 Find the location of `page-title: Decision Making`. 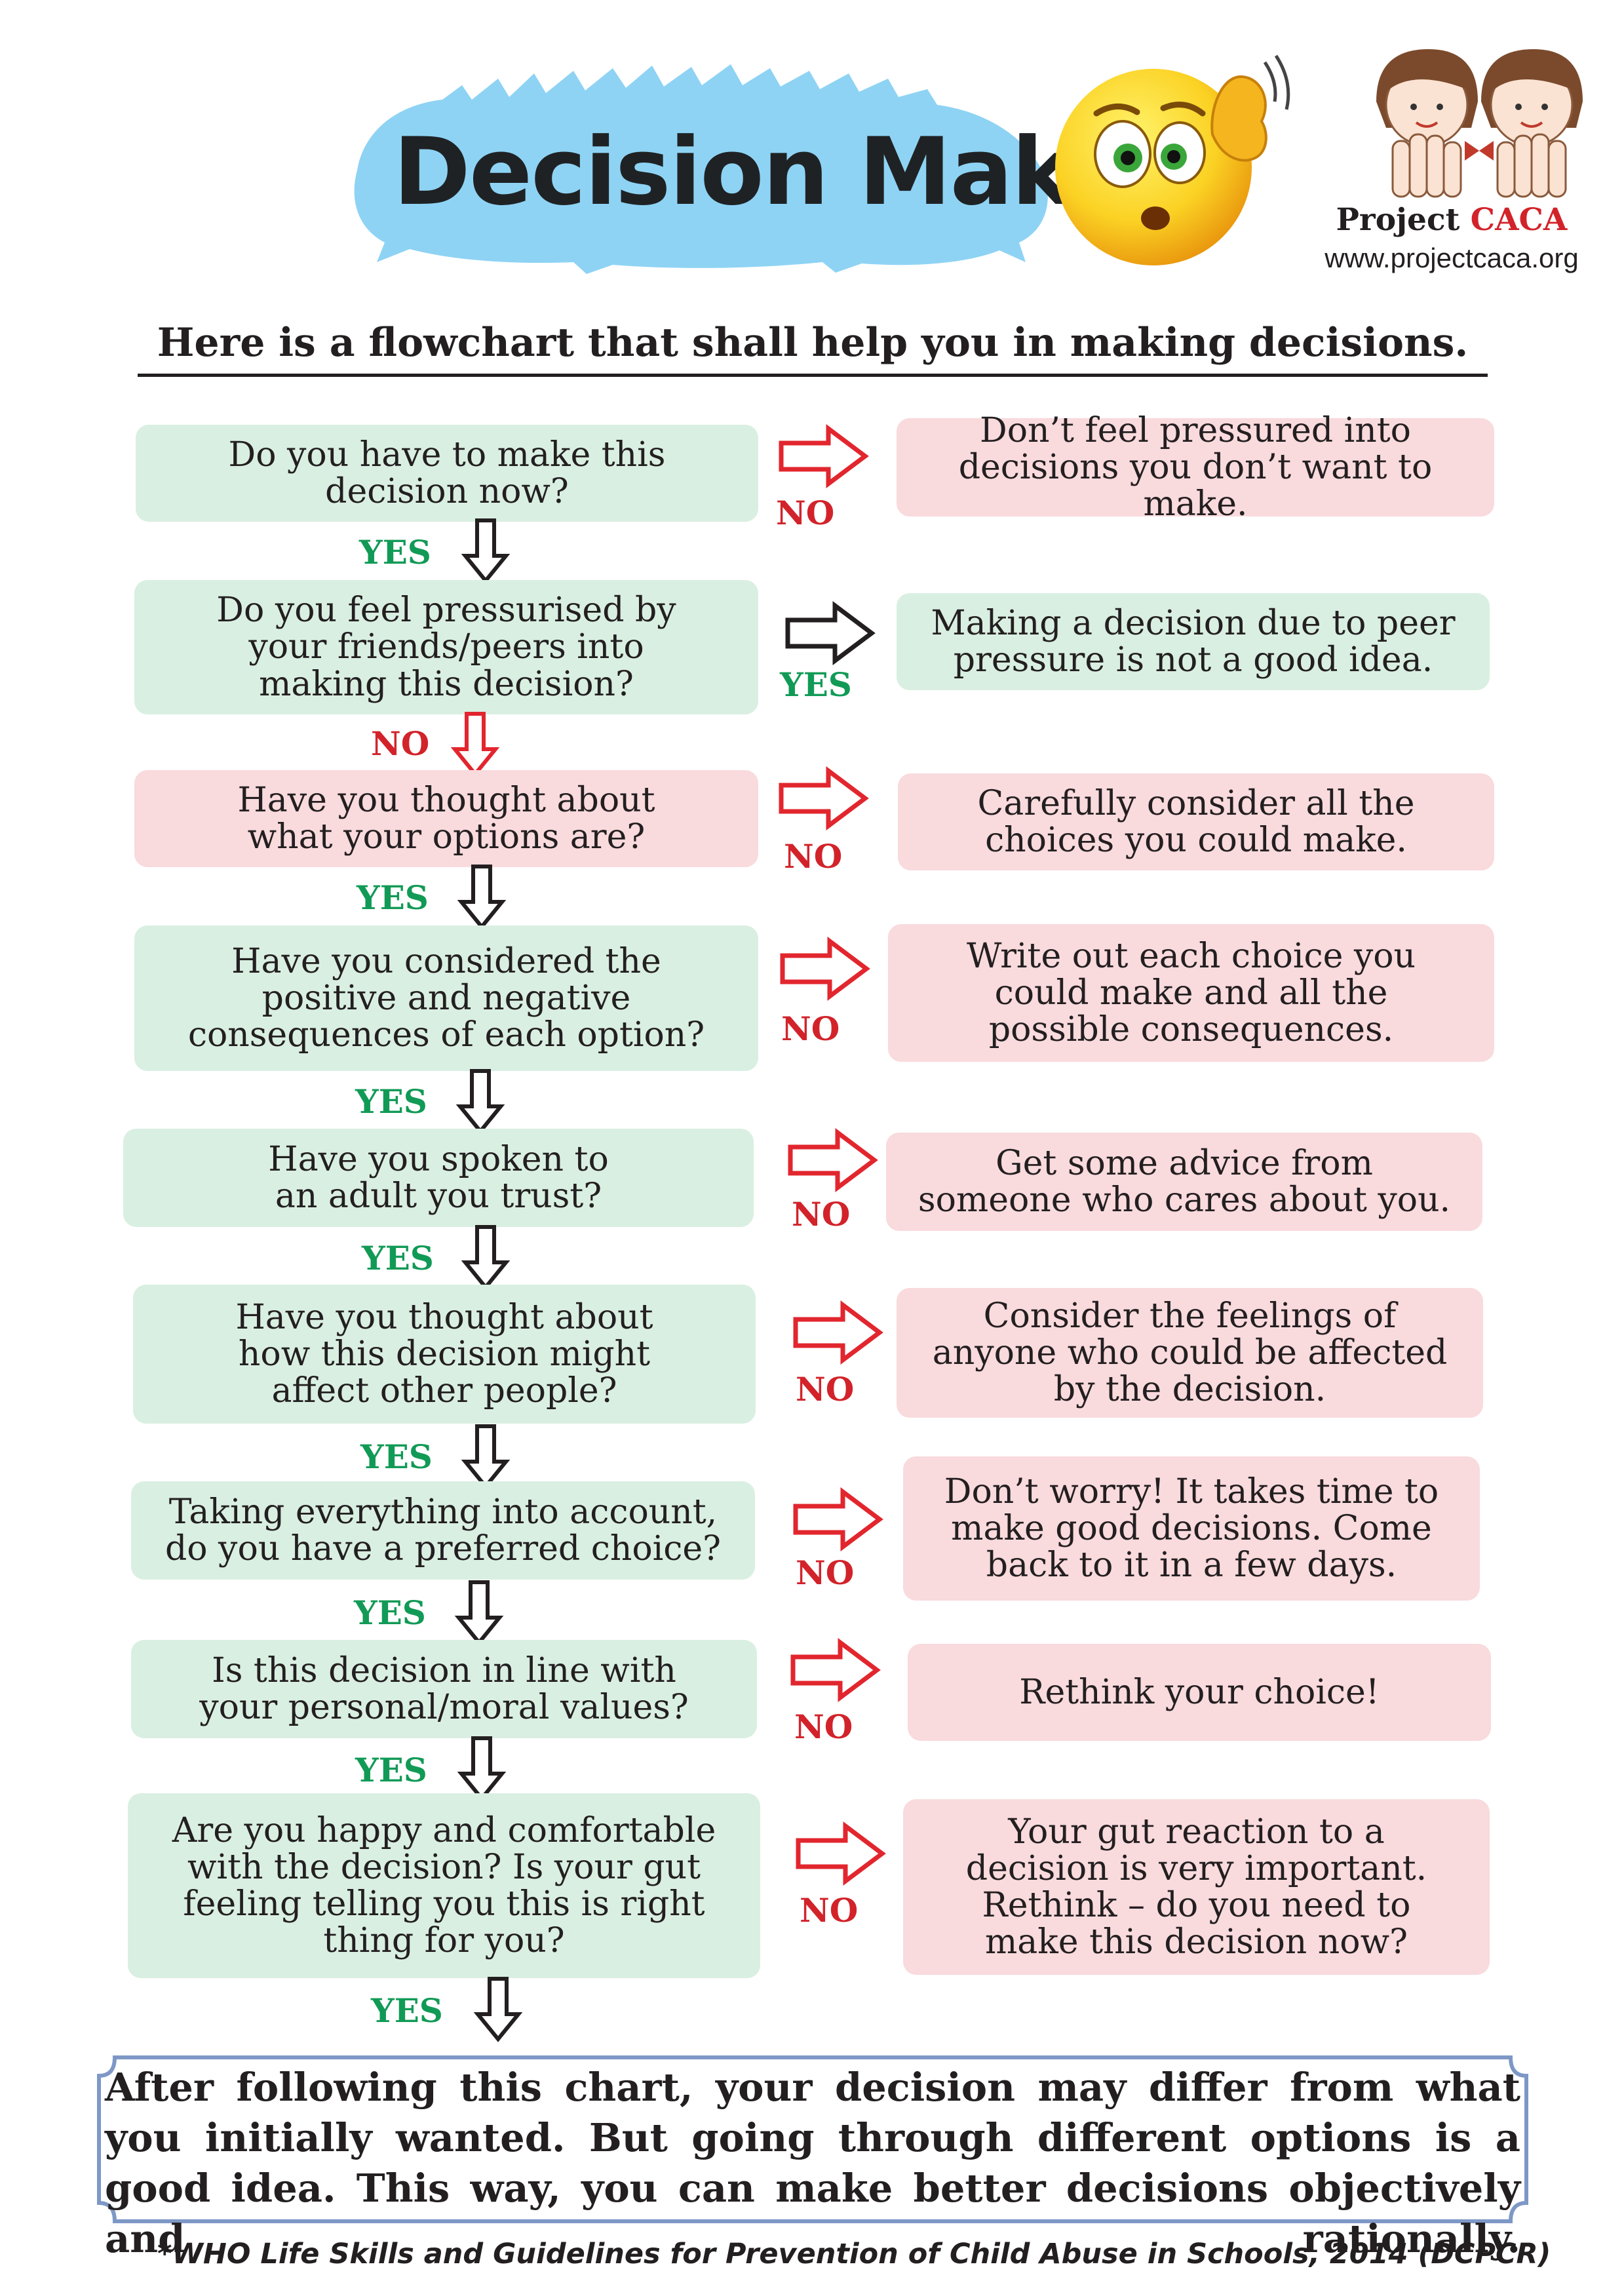

page-title: Decision Making is located at coordinates (813, 172).